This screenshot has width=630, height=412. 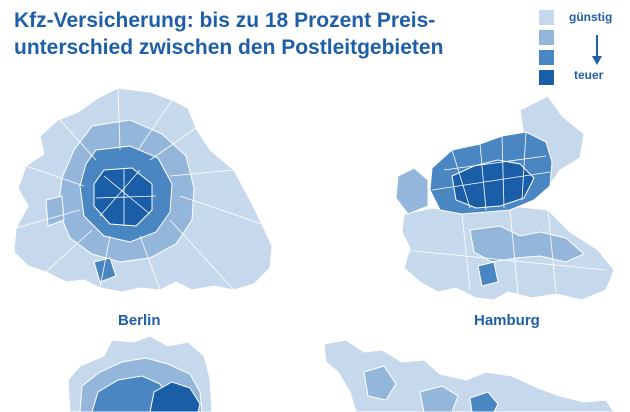 I want to click on hamburg-harbour-districts, so click(x=527, y=244).